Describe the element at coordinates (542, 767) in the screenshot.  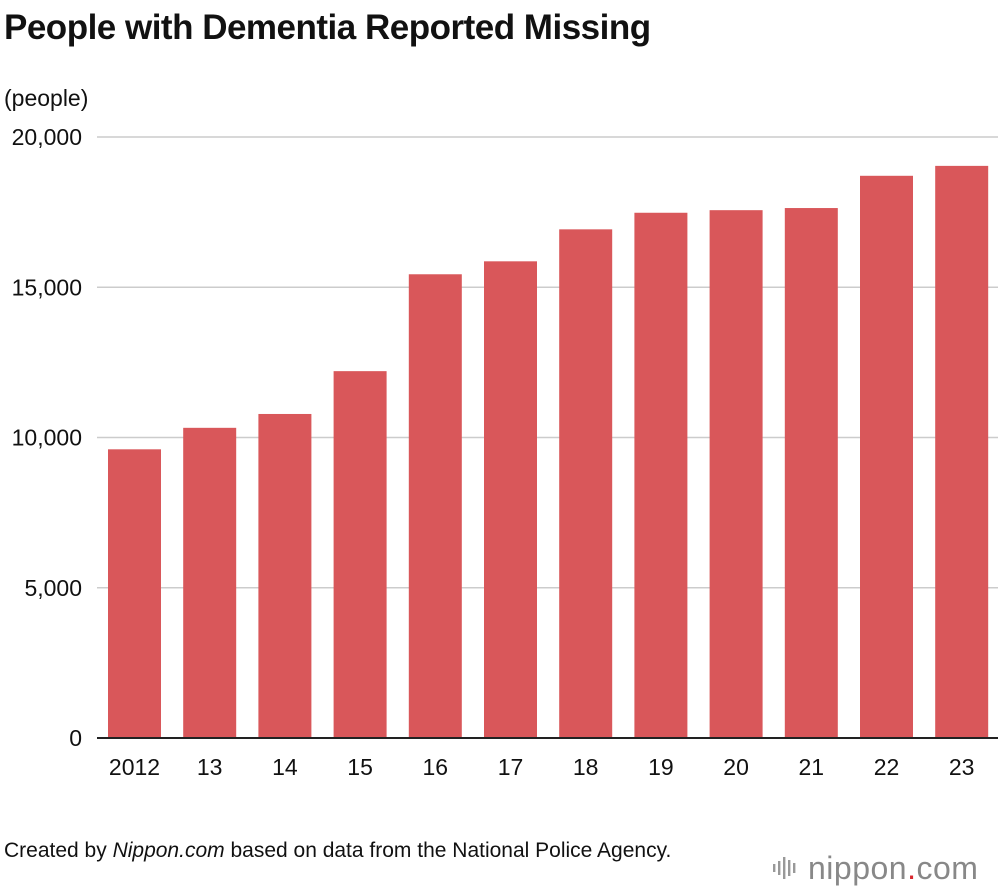
I see `x-axis-ticks: 2012 13 14 15 16 17 18 19 20 21 22 23` at that location.